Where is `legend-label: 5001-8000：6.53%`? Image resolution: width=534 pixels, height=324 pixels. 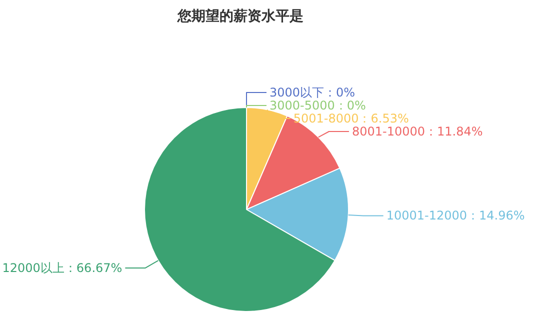
legend-label: 5001-8000：6.53% is located at coordinates (351, 119).